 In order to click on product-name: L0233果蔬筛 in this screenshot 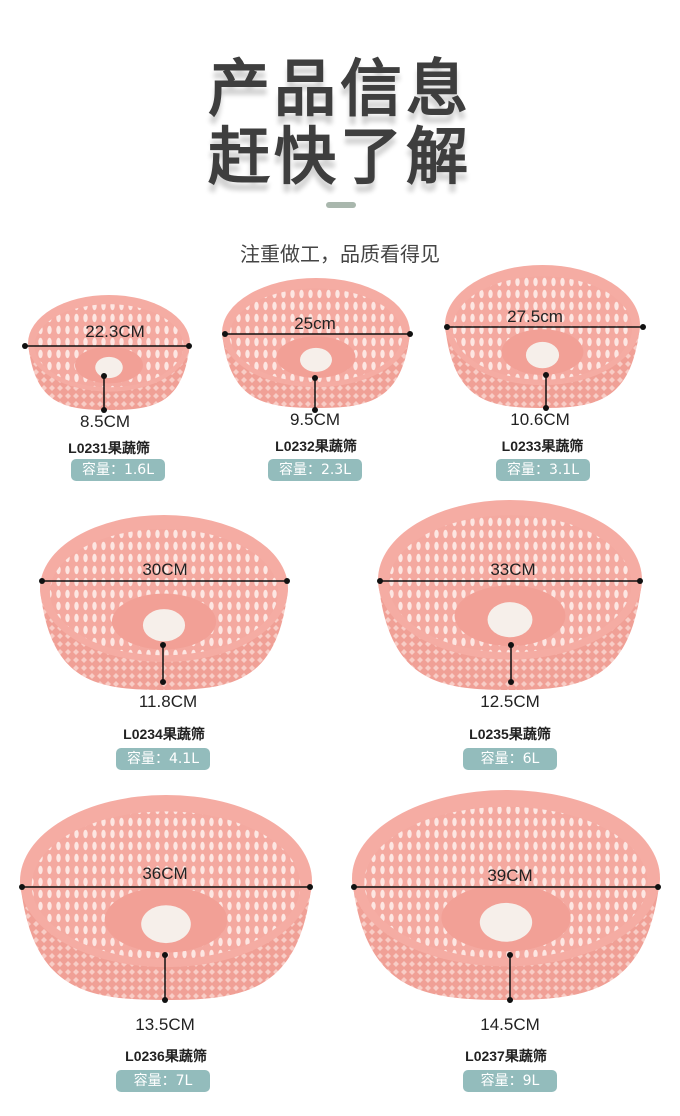, I will do `click(542, 446)`.